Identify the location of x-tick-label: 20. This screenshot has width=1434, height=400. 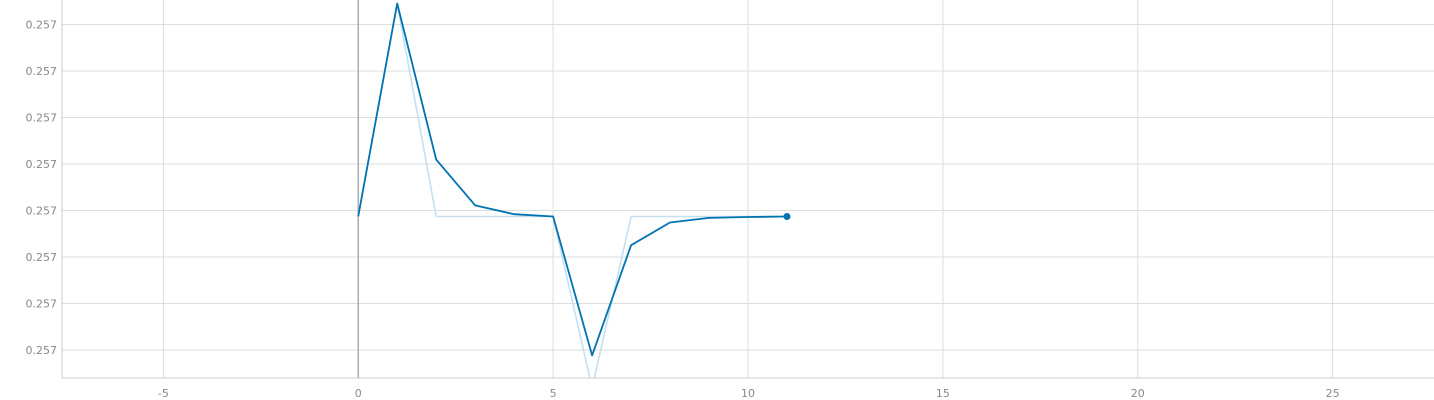
(1138, 393).